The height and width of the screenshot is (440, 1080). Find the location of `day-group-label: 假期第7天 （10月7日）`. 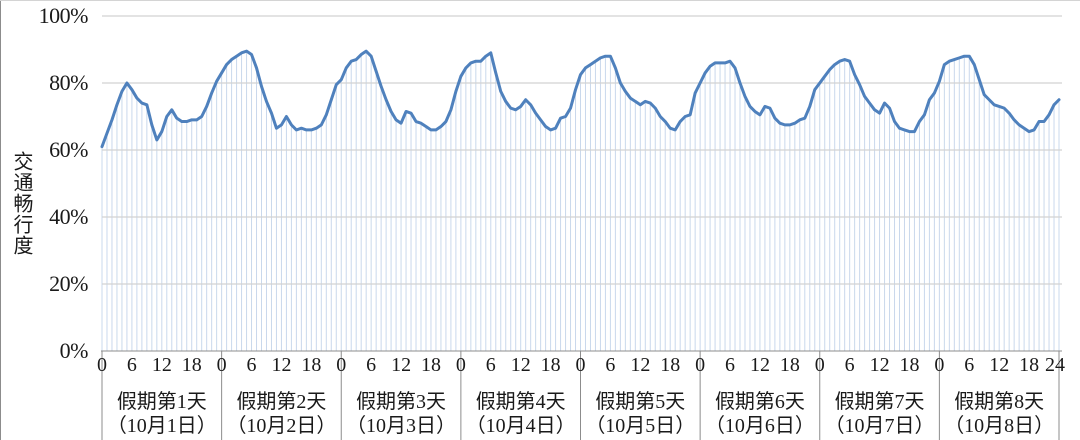

day-group-label: 假期第7天 （10月7日） is located at coordinates (880, 414).